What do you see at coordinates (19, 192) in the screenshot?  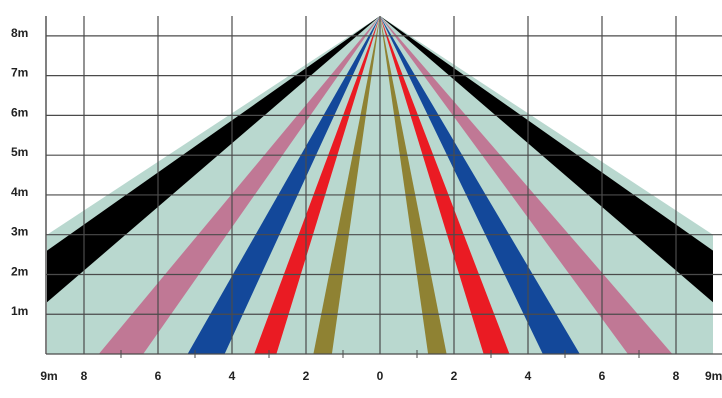 I see `y-label-4m: 4m` at bounding box center [19, 192].